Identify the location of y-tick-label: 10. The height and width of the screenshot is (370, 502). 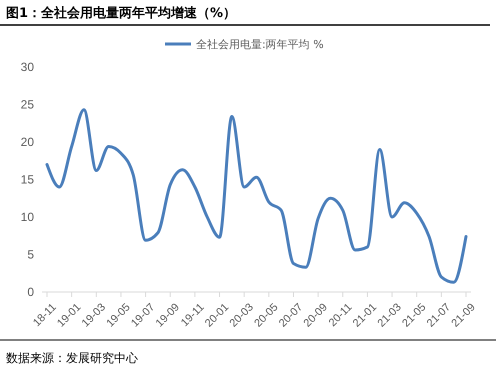
(27, 217).